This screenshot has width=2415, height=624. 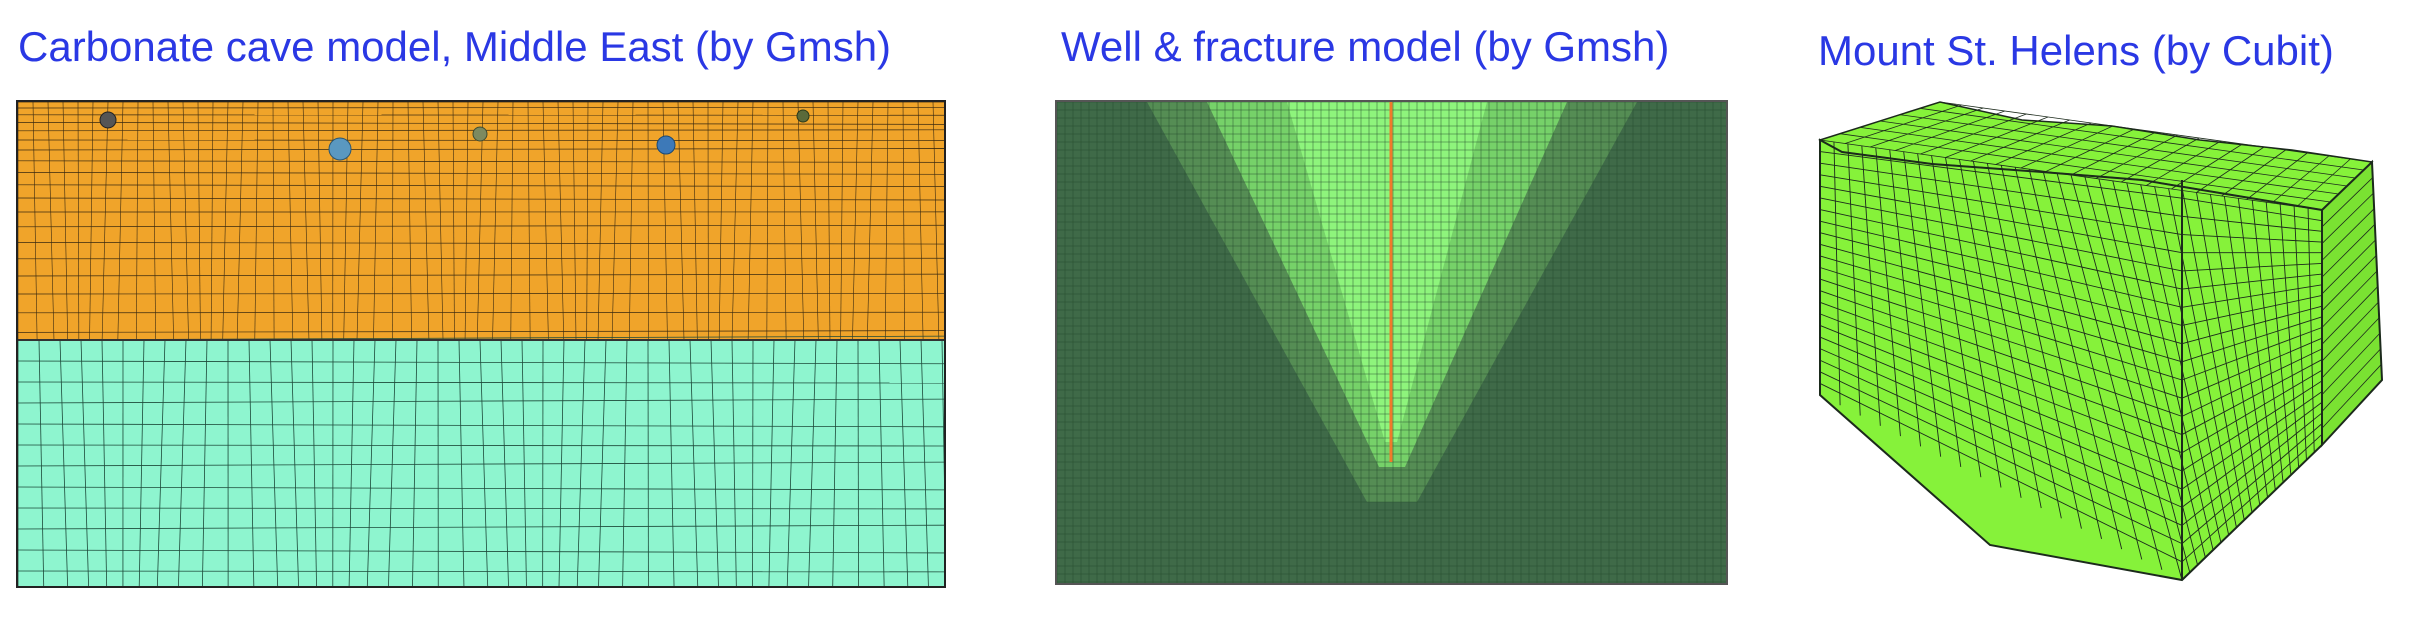 I want to click on cave-upper-layer, so click(x=481, y=221).